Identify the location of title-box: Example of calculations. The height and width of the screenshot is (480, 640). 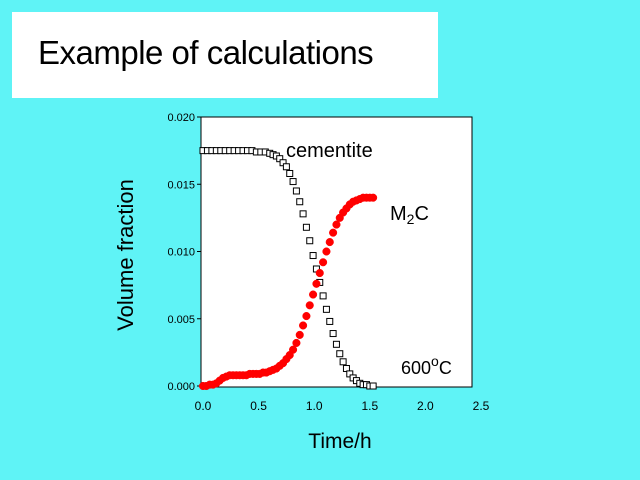
(225, 55).